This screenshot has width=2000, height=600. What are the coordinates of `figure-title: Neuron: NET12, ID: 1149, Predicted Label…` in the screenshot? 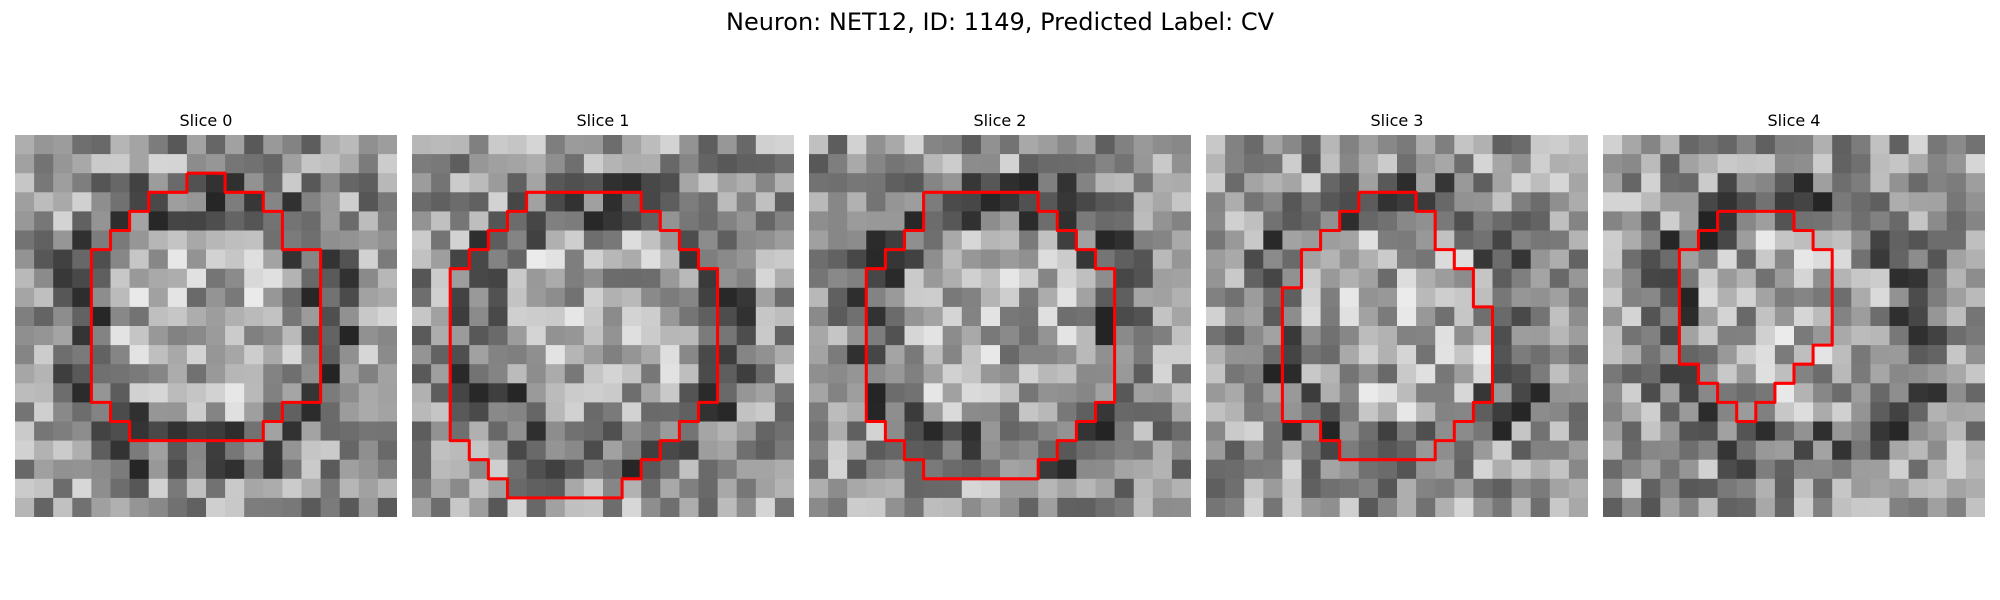 It's located at (1000, 22).